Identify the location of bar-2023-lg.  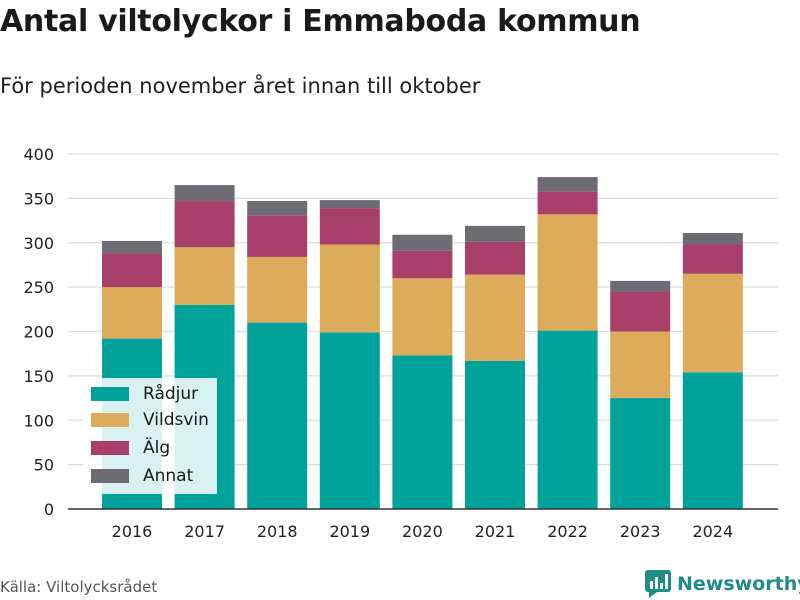
(640, 311).